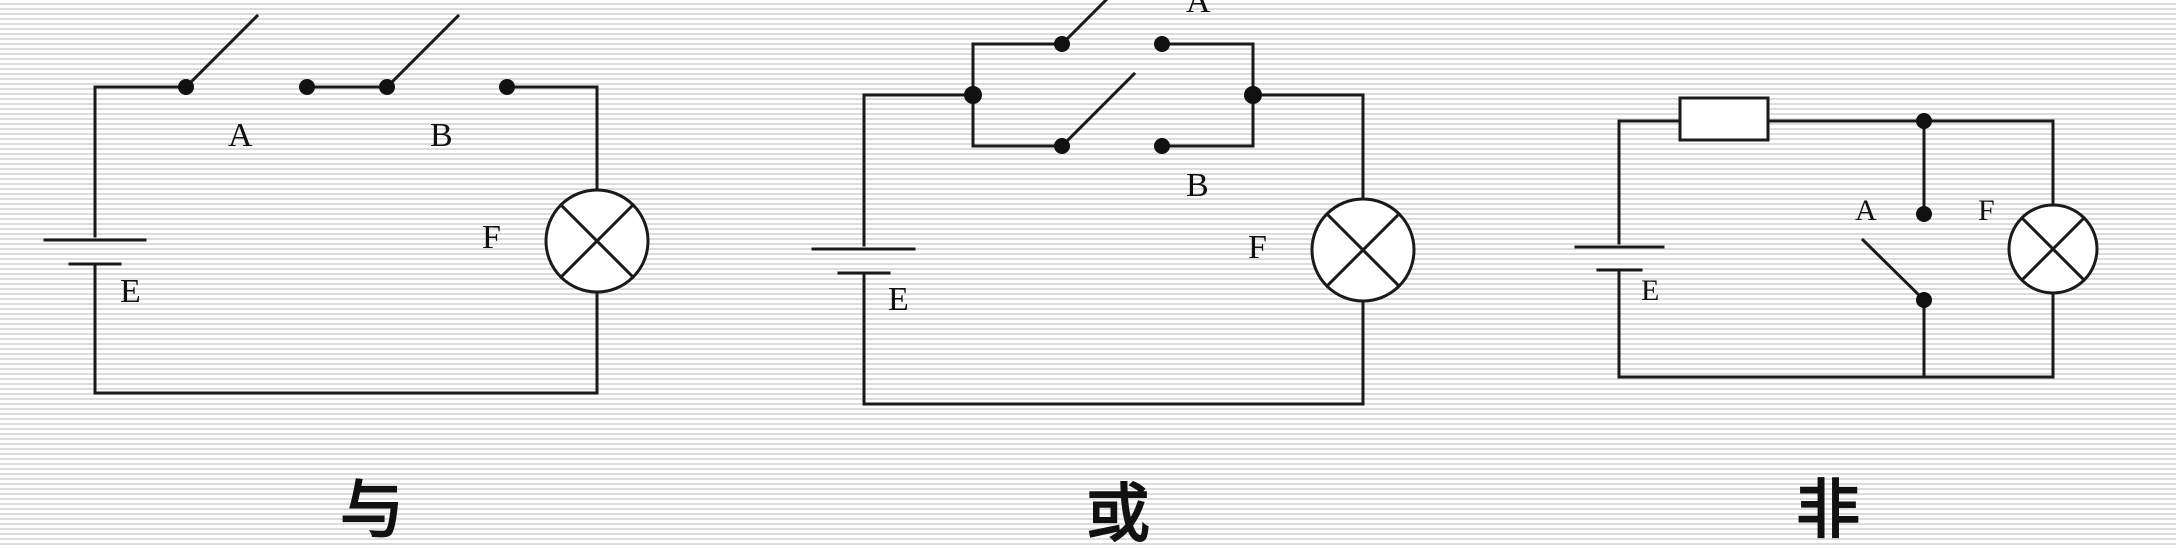 This screenshot has height=548, width=2176. I want to click on or-switch-b-label: B, so click(1197, 185).